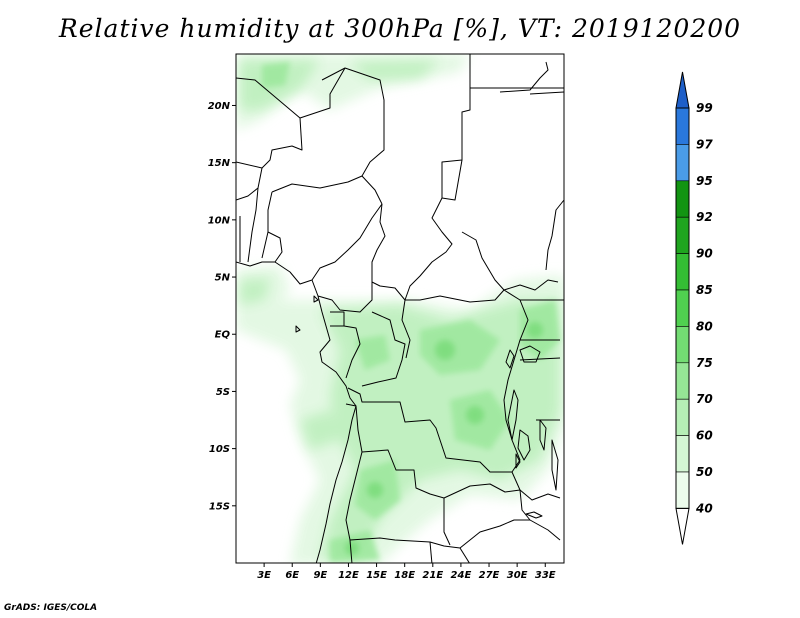  I want to click on colorbar-bottom-arrow, so click(682, 526).